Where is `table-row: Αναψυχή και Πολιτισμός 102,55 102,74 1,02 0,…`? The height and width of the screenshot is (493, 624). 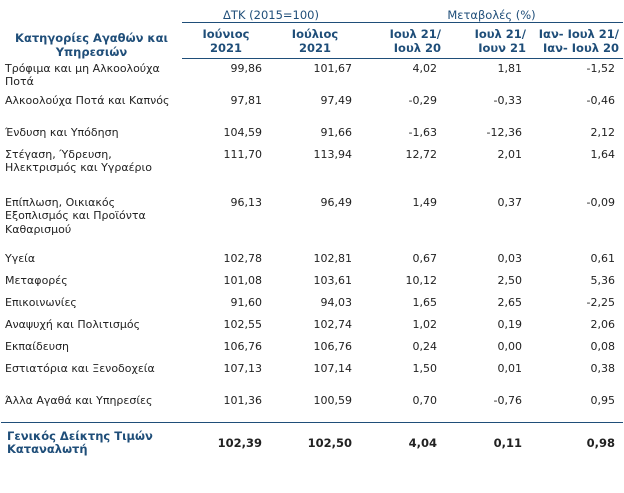 table-row: Αναψυχή και Πολιτισμός 102,55 102,74 1,02 0,… is located at coordinates (312, 326).